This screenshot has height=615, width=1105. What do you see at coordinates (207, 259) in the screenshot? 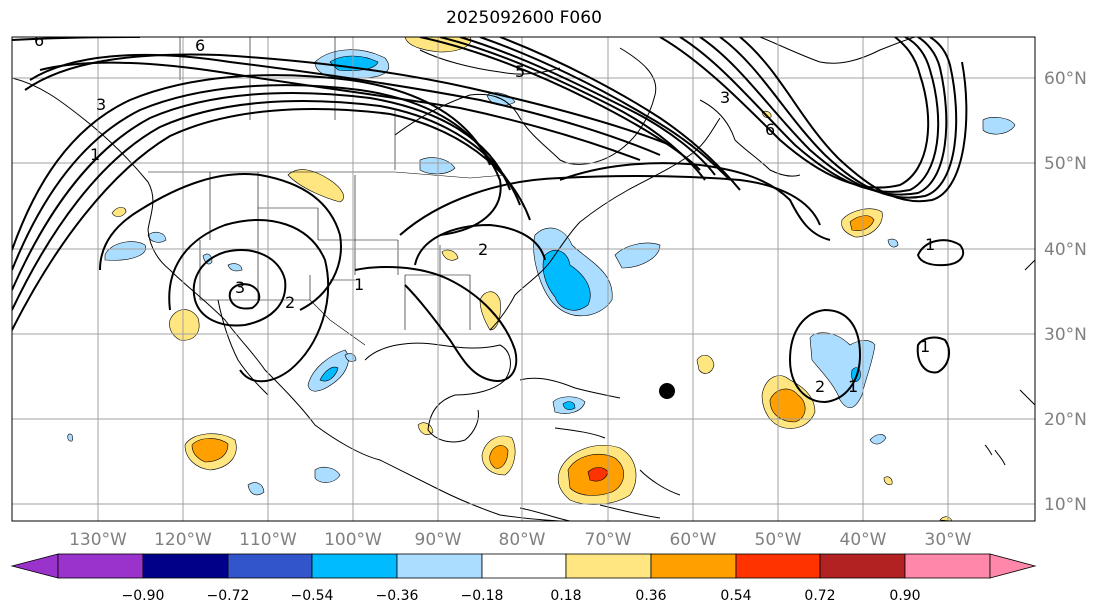
I see `shade-lightblue-az` at bounding box center [207, 259].